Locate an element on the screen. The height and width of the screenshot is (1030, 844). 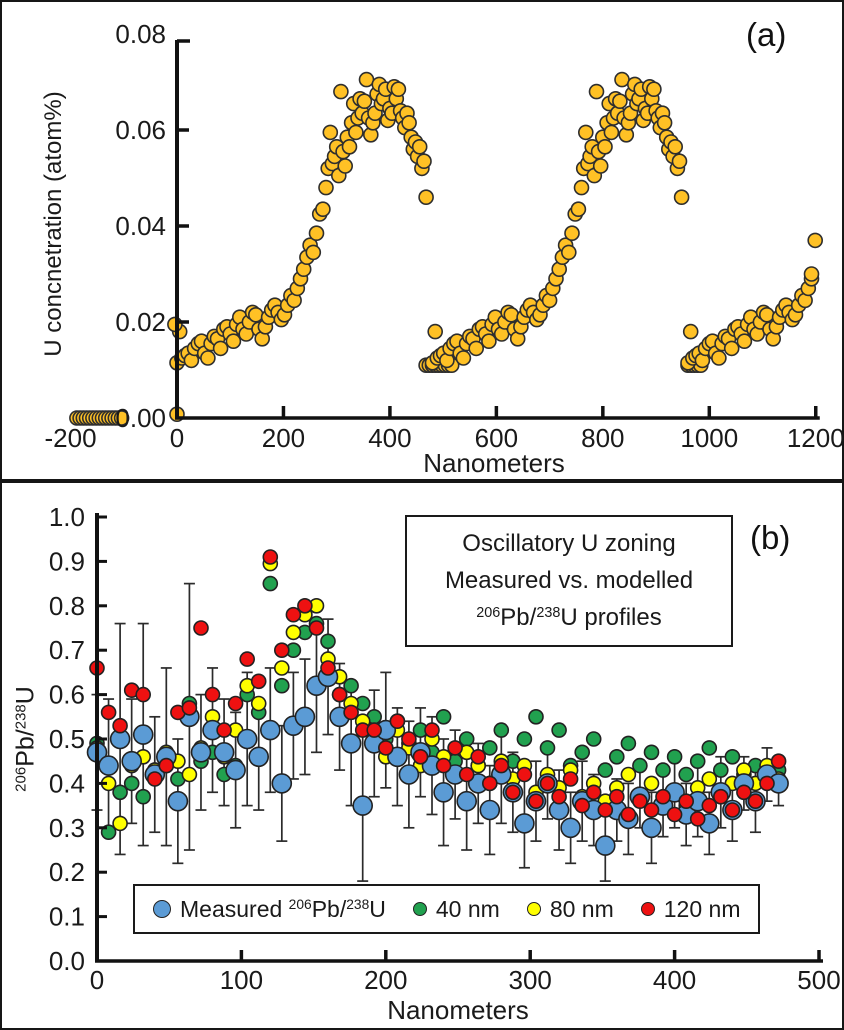
legend-item-measured: Measured 206Pb/238U is located at coordinates (269, 909).